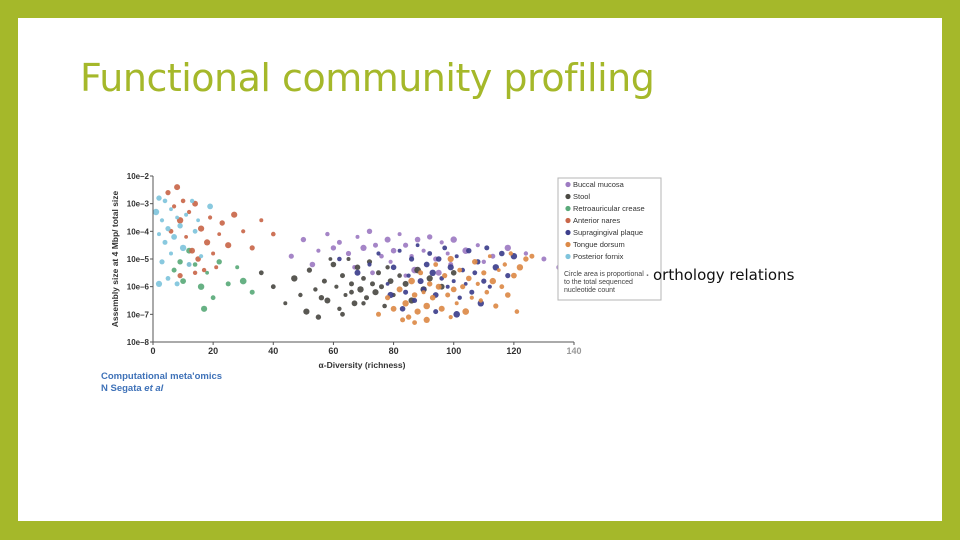  What do you see at coordinates (596, 220) in the screenshot?
I see `legend-label: Anterior nares` at bounding box center [596, 220].